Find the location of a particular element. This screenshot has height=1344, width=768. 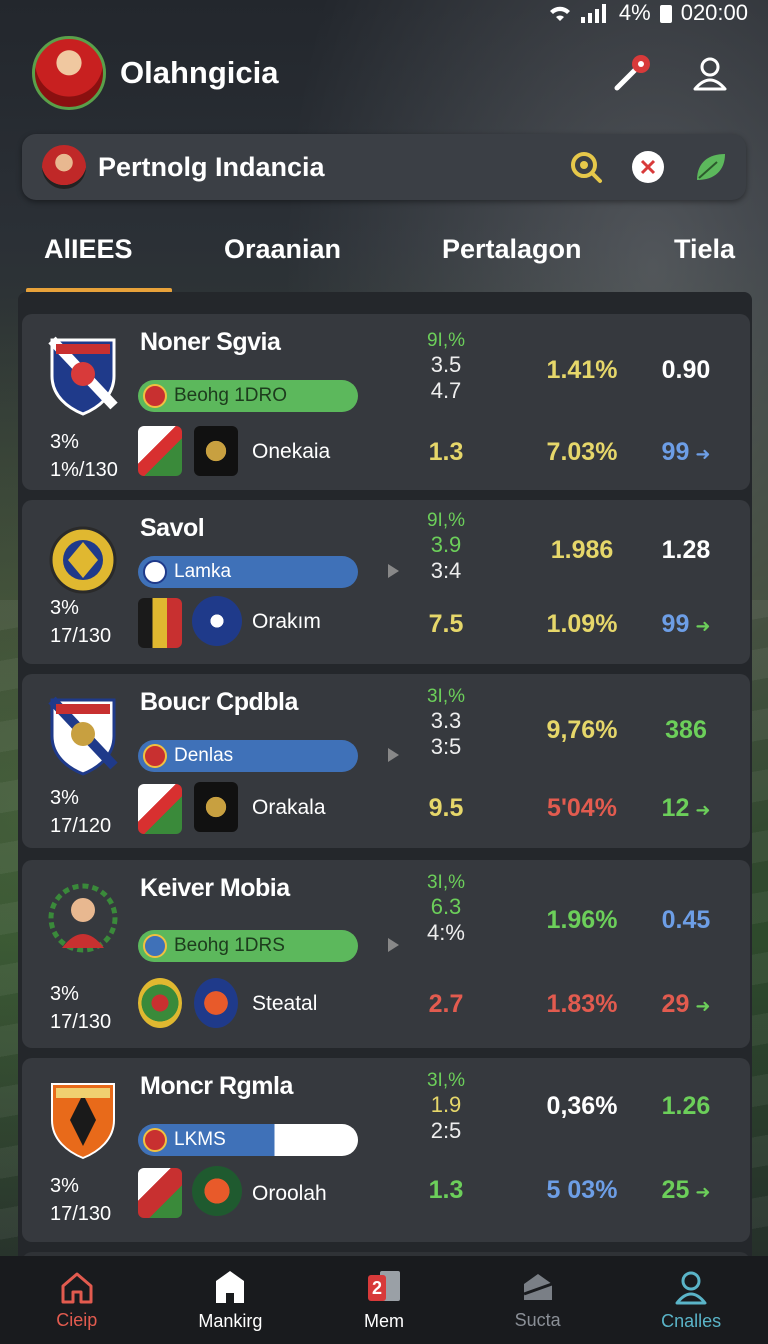

league-pill: Beohg 1DRO is located at coordinates (248, 396).